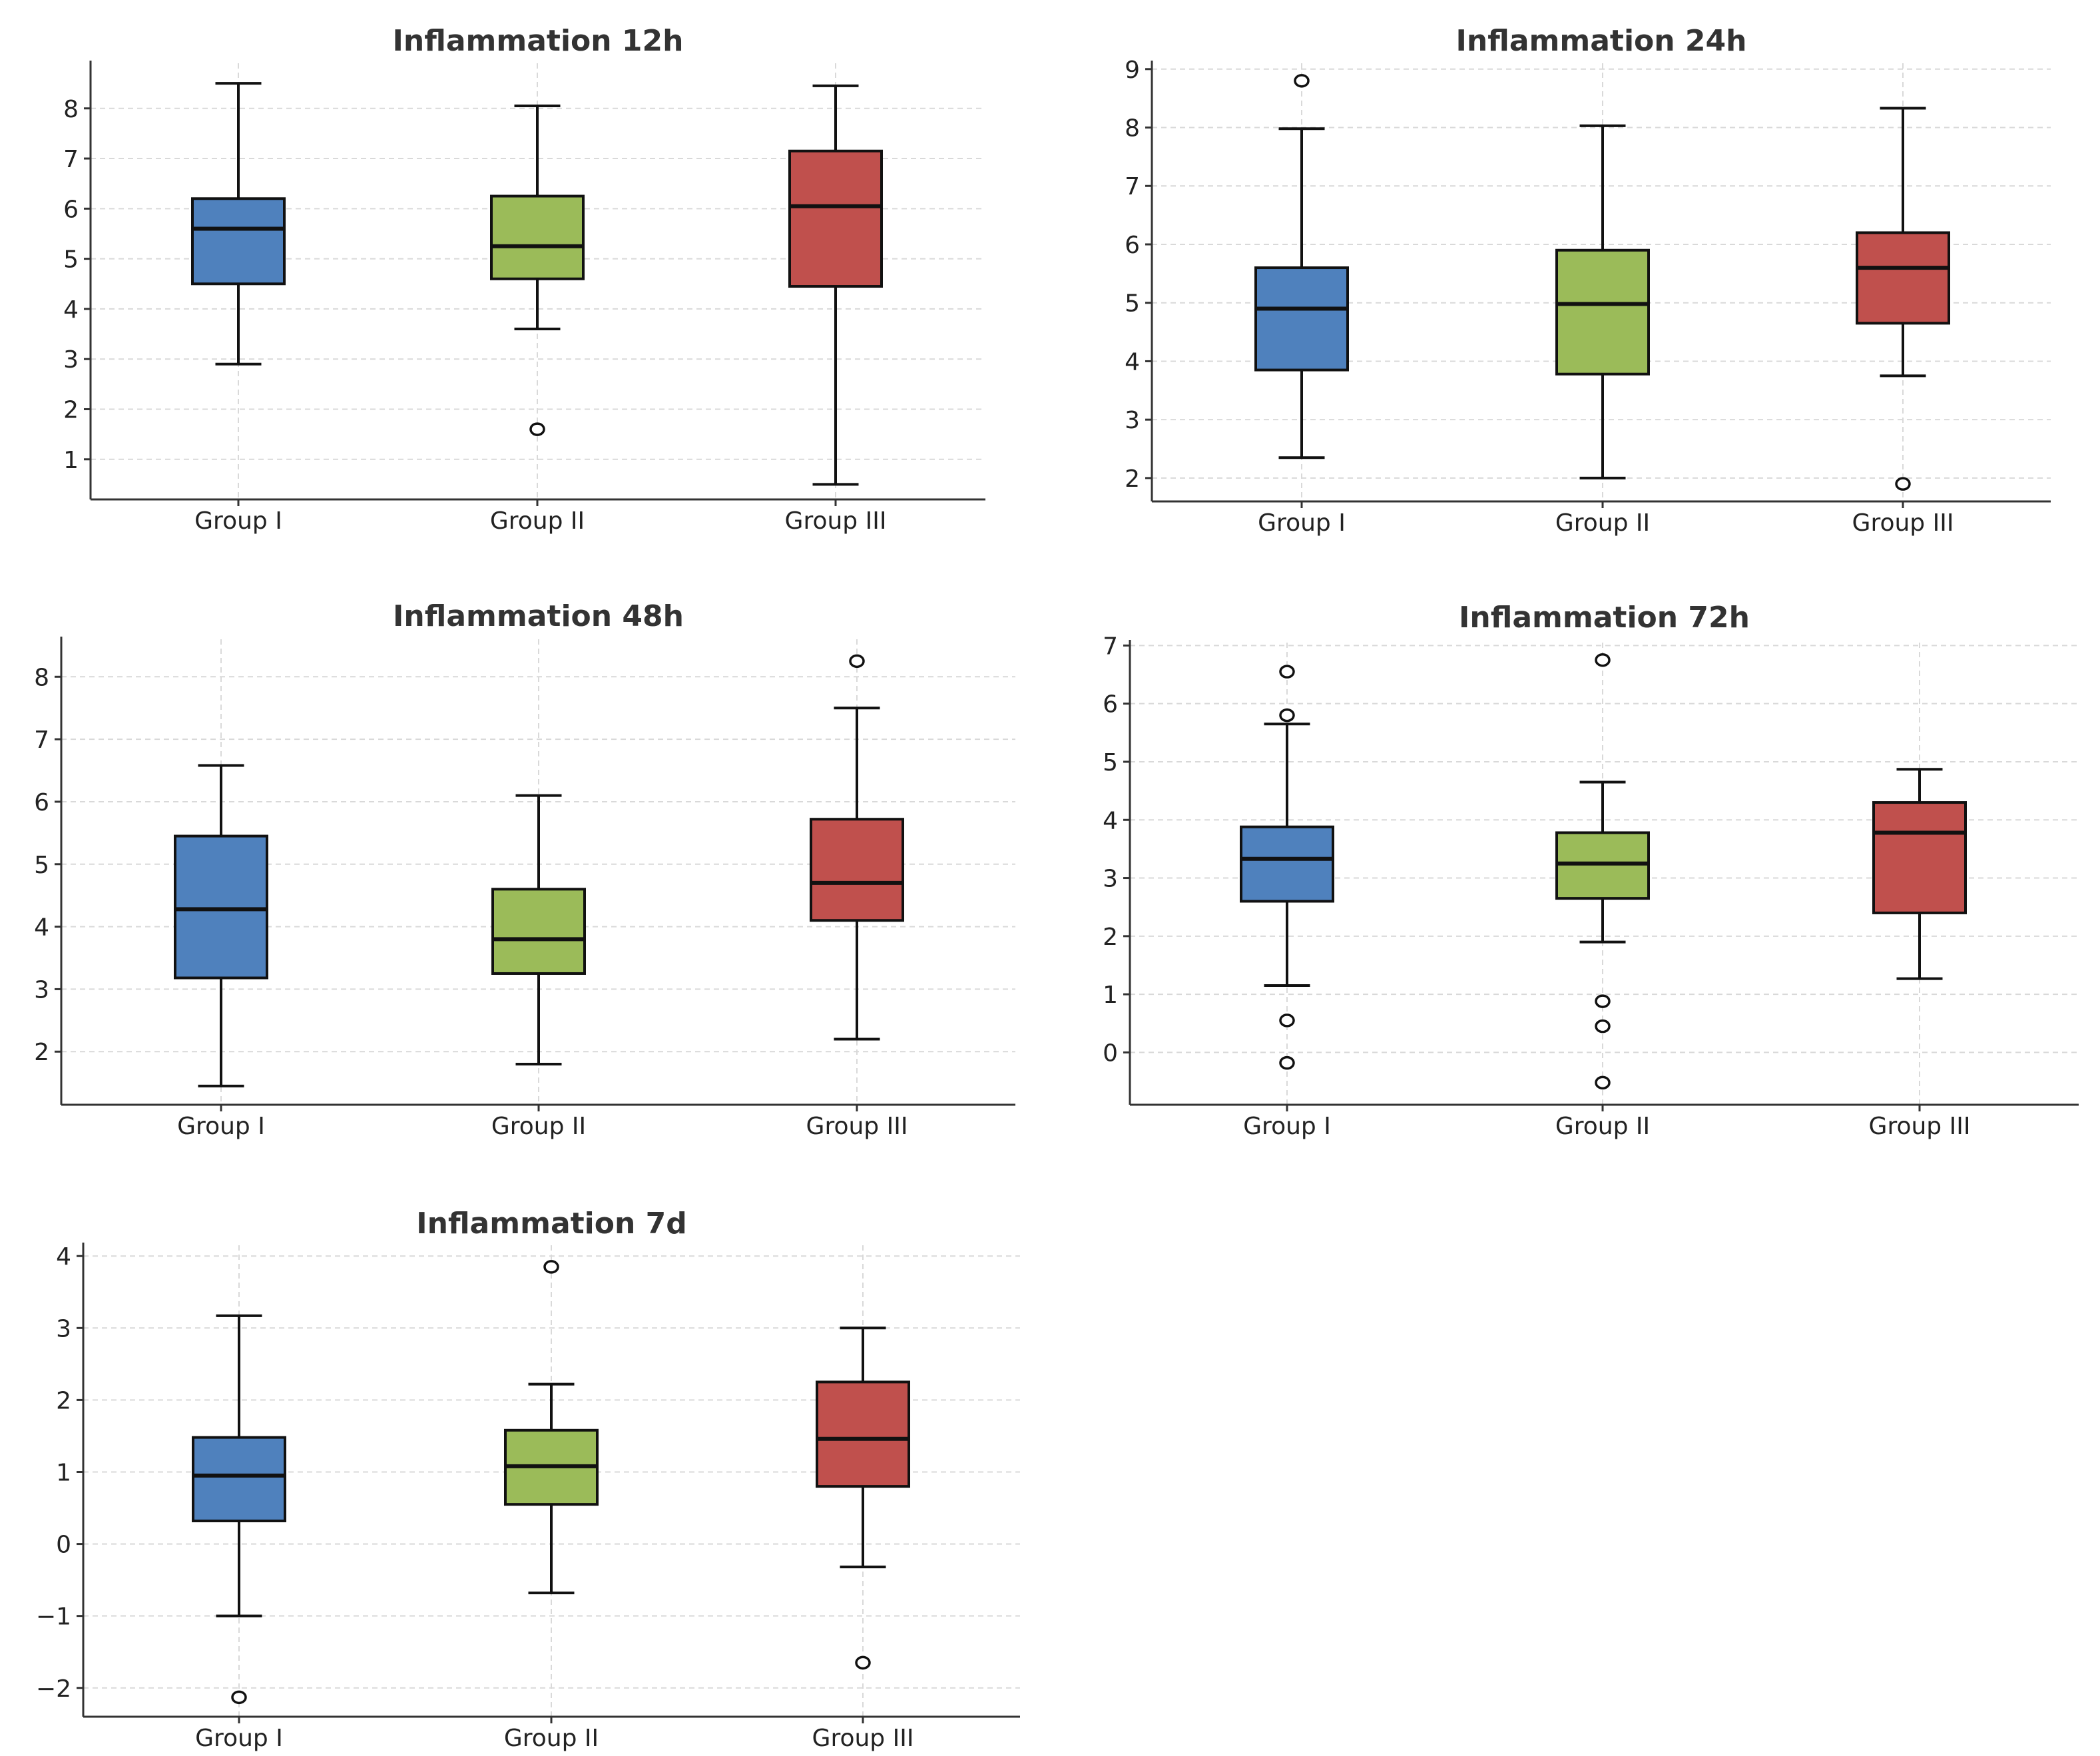  What do you see at coordinates (1132, 70) in the screenshot?
I see `y-tick-label: 9` at bounding box center [1132, 70].